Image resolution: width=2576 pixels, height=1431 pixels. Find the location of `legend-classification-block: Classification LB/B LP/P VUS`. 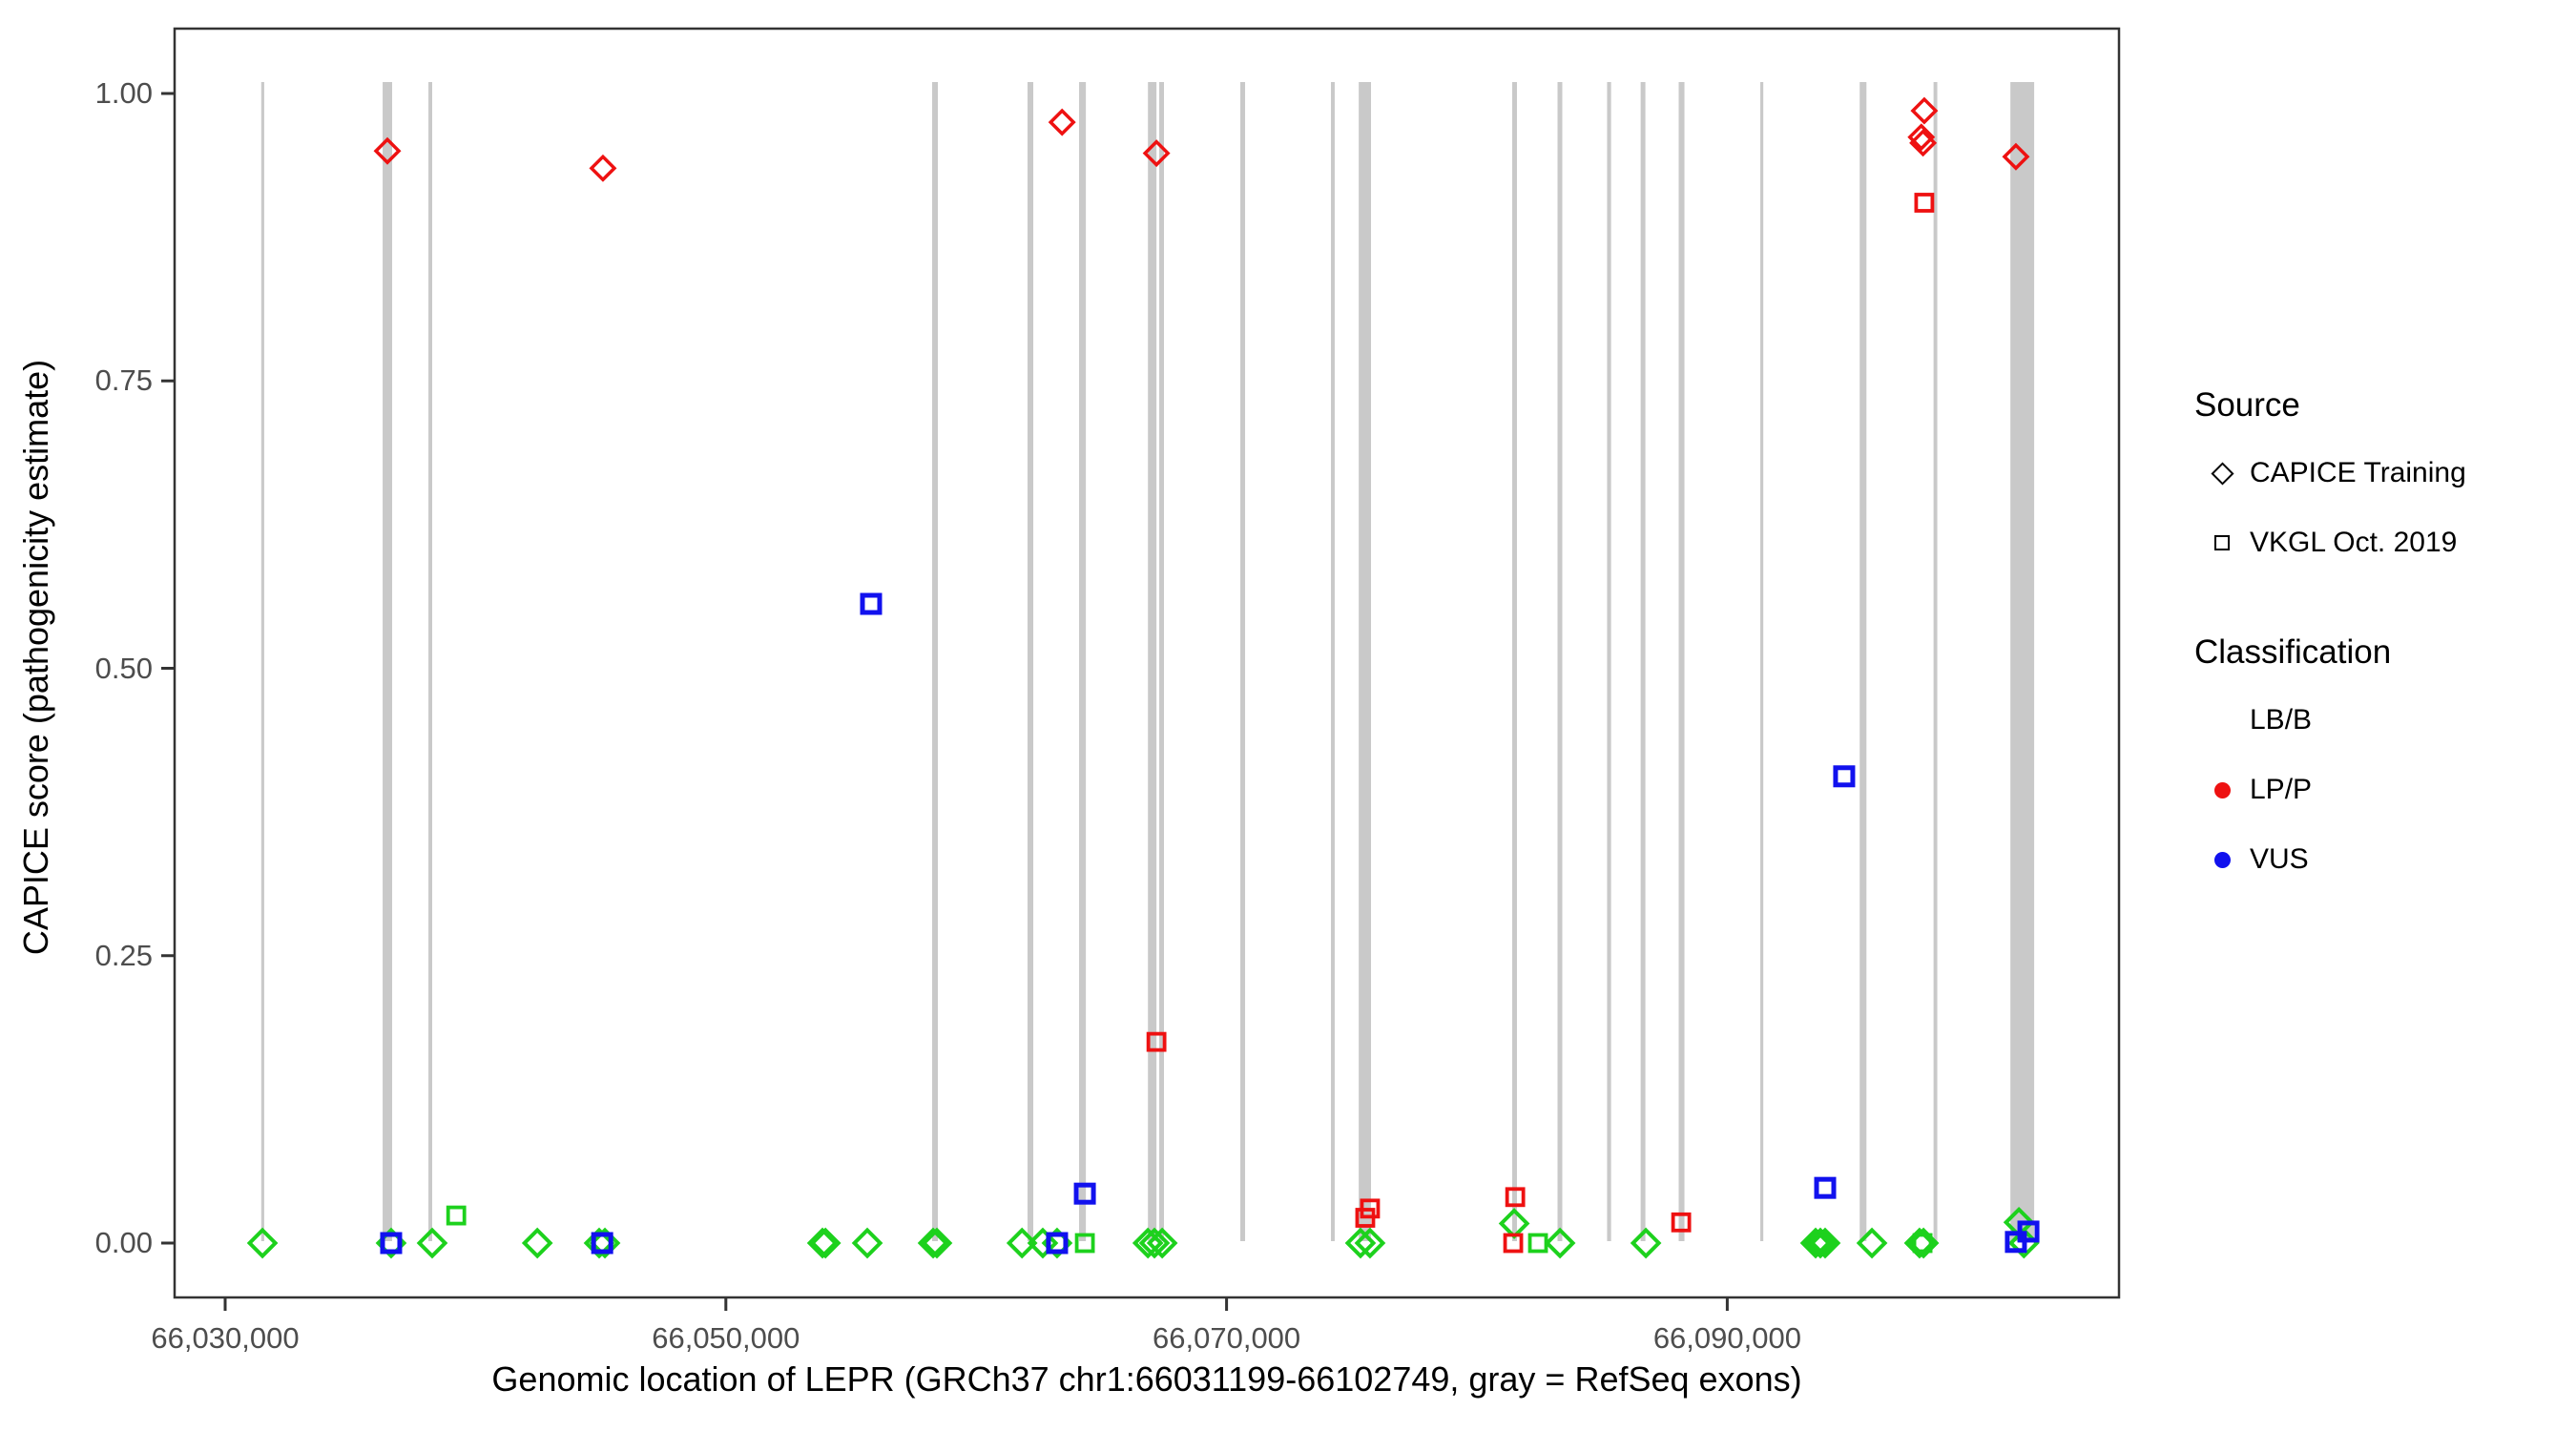

legend-classification-block: Classification LB/B LP/P VUS is located at coordinates (2380, 758).